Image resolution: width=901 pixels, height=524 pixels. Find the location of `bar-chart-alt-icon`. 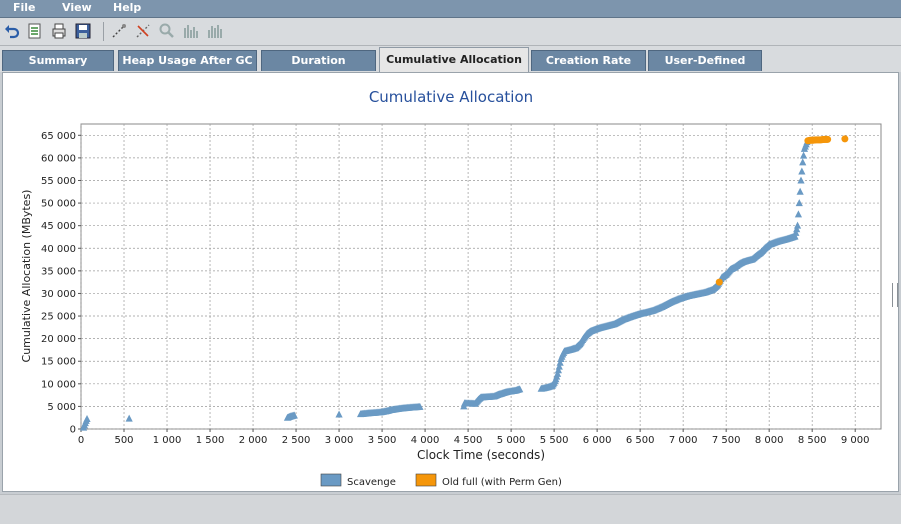

bar-chart-alt-icon is located at coordinates (215, 31).